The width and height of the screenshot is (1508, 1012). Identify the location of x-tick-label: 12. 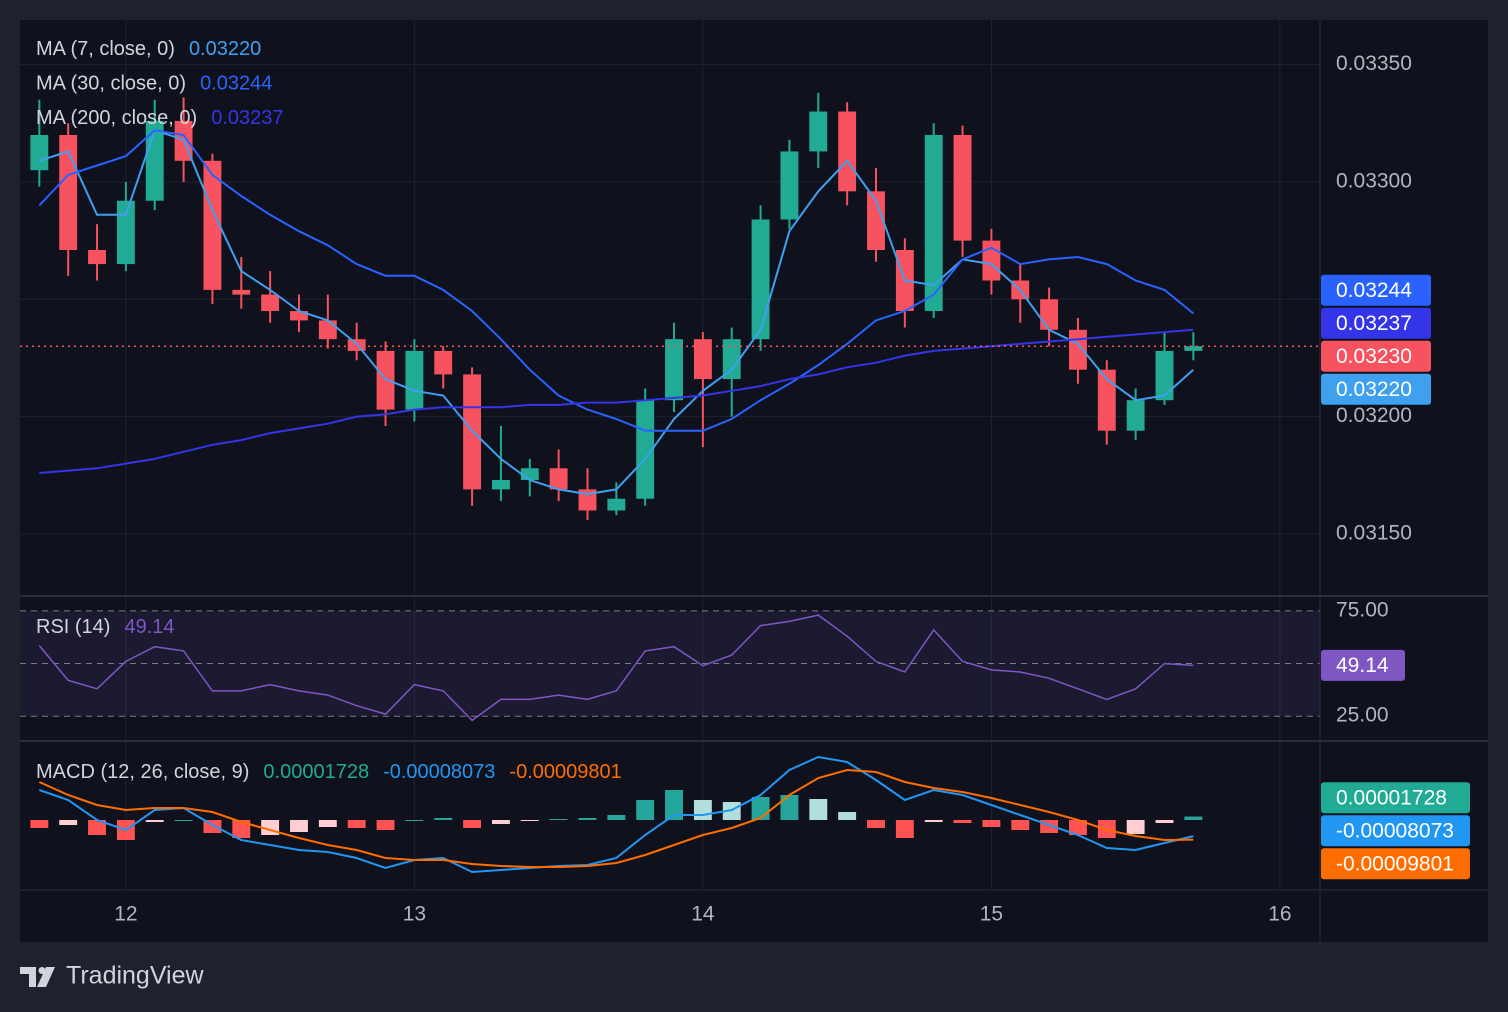
(125, 914).